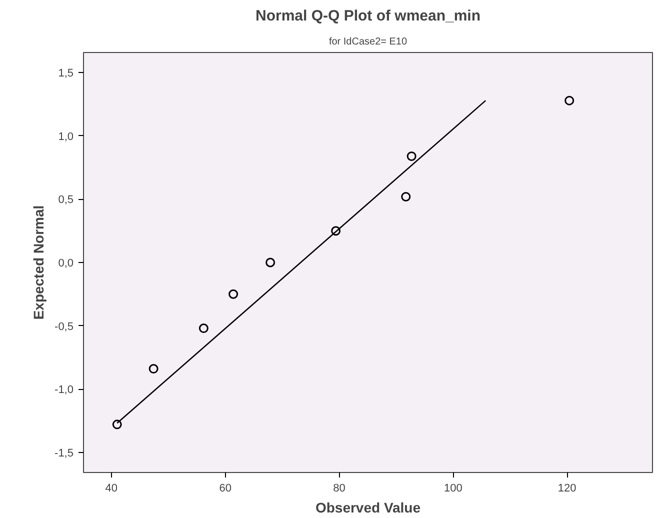  Describe the element at coordinates (64, 390) in the screenshot. I see `y-tick-label: -1,0` at that location.